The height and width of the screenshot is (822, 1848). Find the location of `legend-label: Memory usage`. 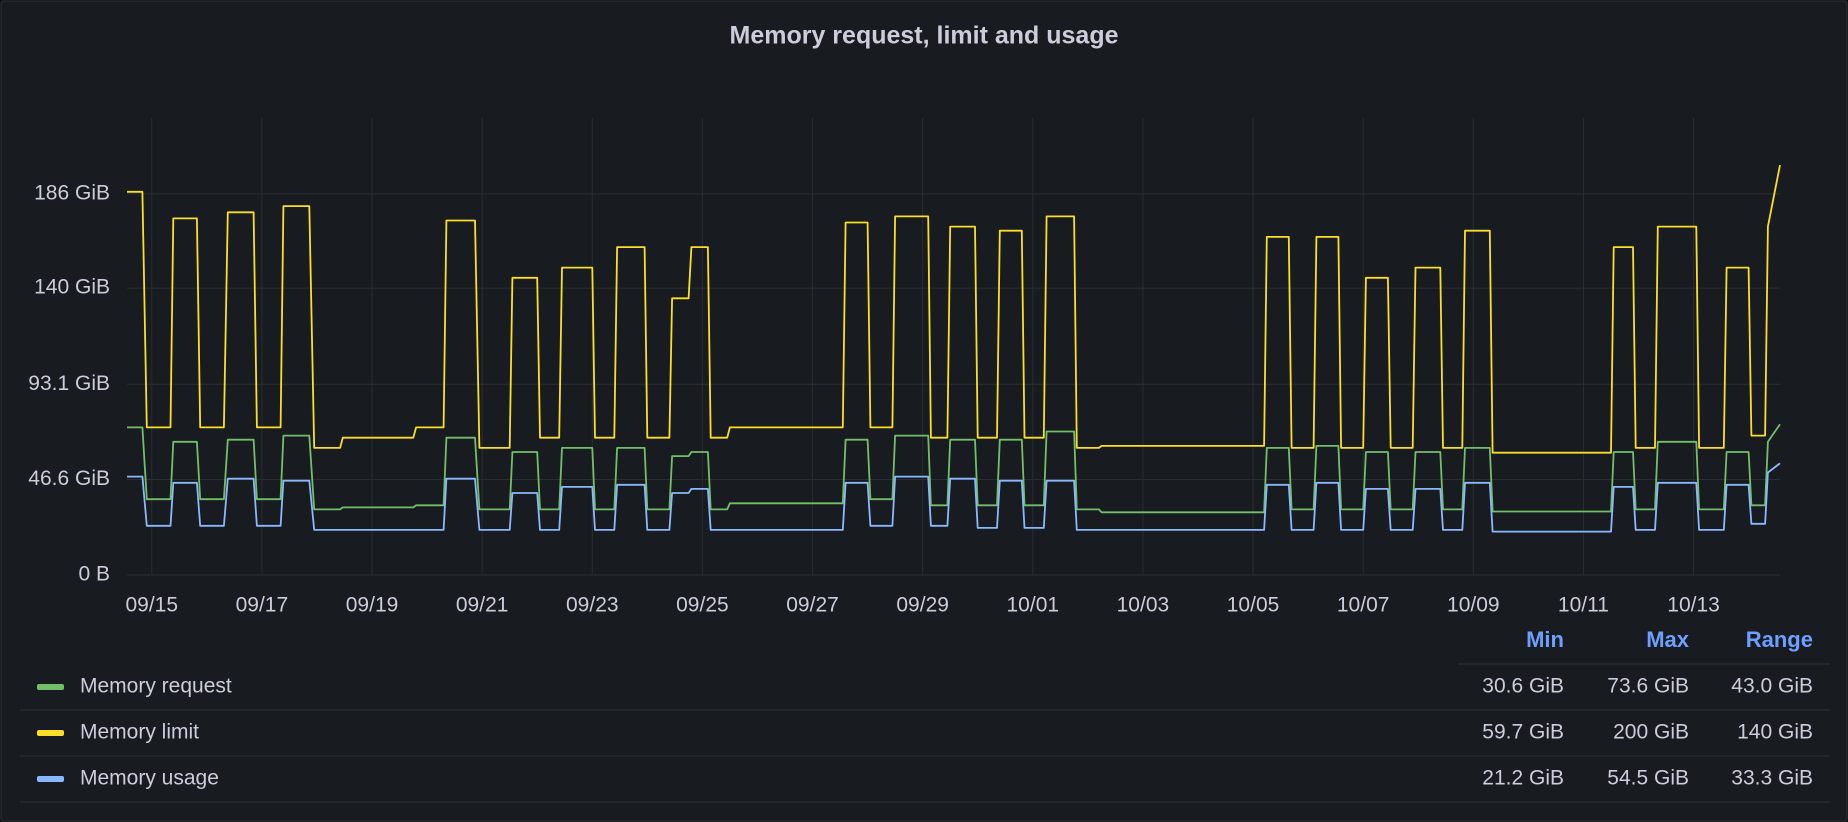

legend-label: Memory usage is located at coordinates (149, 778).